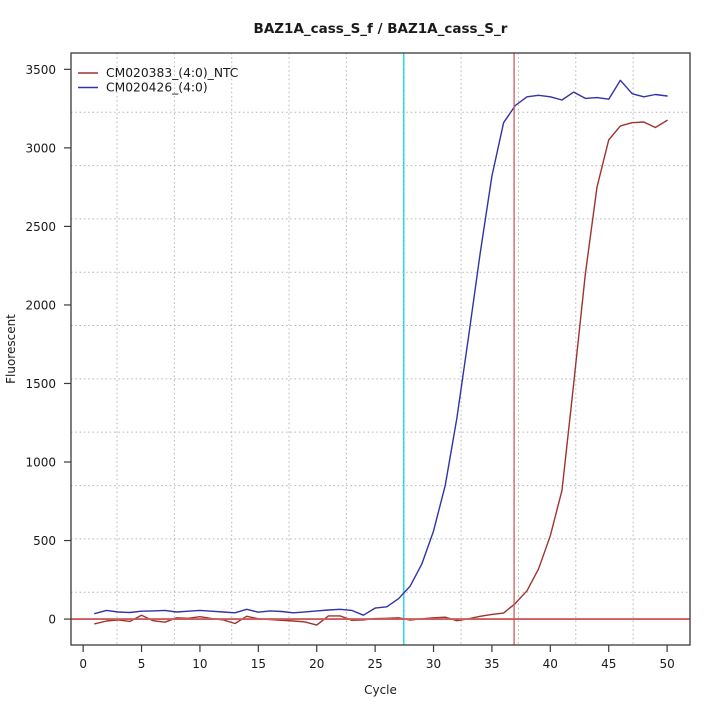  Describe the element at coordinates (172, 73) in the screenshot. I see `legend-label-ntc: CM020383_(4:0)_NTC` at that location.